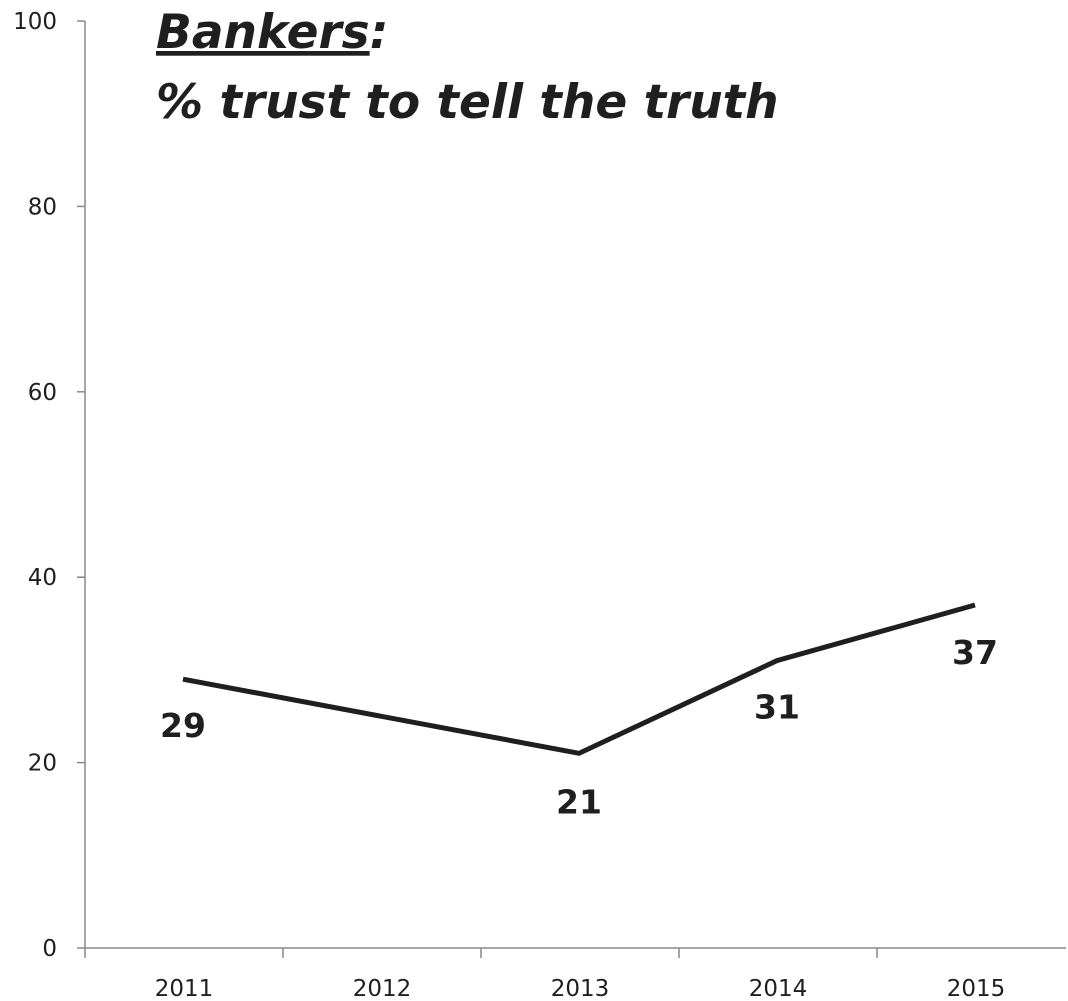 This screenshot has height=1001, width=1068. I want to click on chart-title-line1: Bankers:, so click(272, 32).